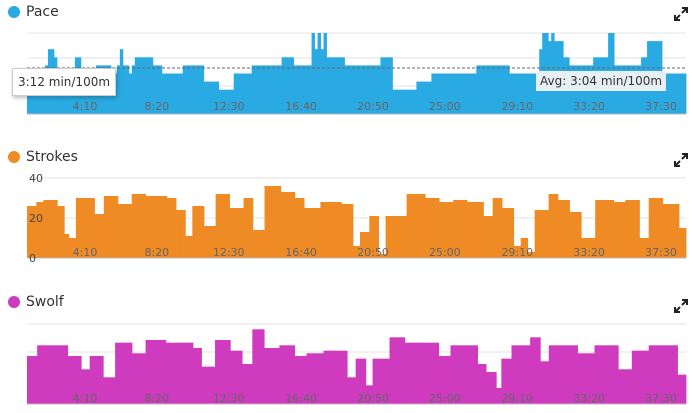 The width and height of the screenshot is (693, 413). What do you see at coordinates (589, 106) in the screenshot?
I see `x-tick-label: 33:20` at bounding box center [589, 106].